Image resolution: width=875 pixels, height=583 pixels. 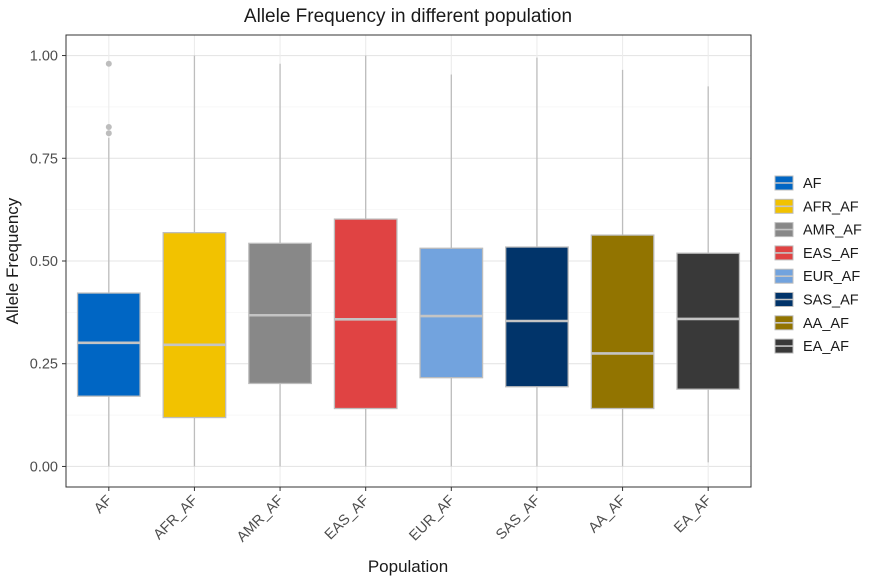 What do you see at coordinates (832, 231) in the screenshot?
I see `legend-label: AMR_AF` at bounding box center [832, 231].